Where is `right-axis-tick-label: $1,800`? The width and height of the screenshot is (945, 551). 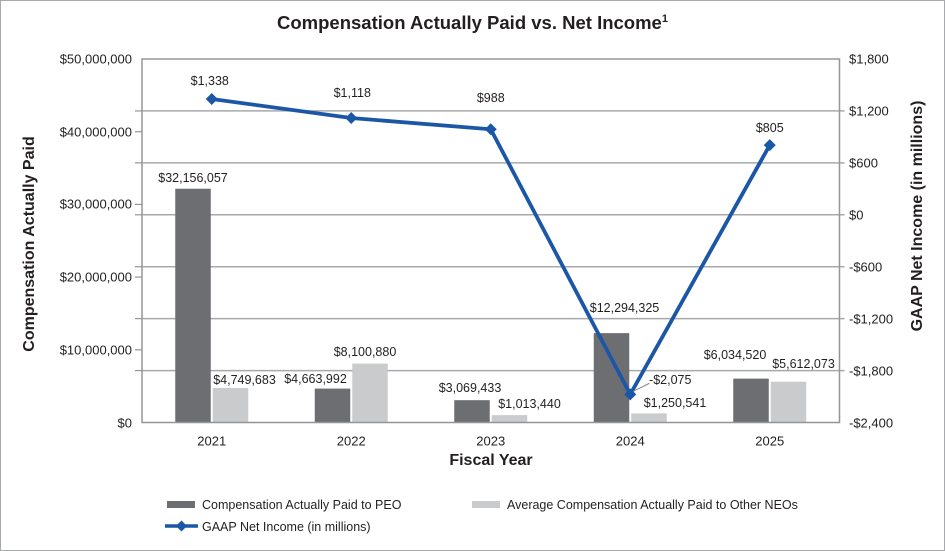
right-axis-tick-label: $1,800 is located at coordinates (869, 59).